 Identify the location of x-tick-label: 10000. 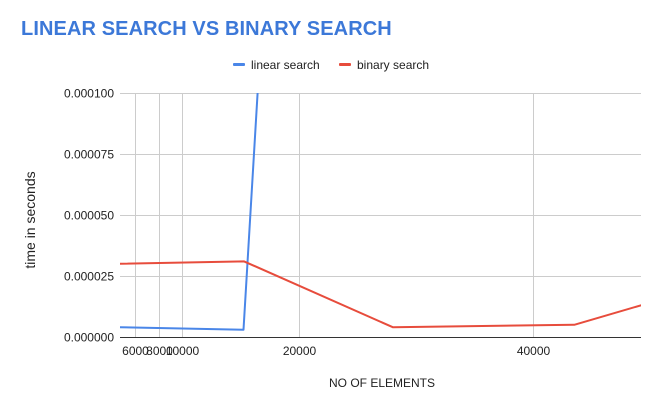
(183, 351).